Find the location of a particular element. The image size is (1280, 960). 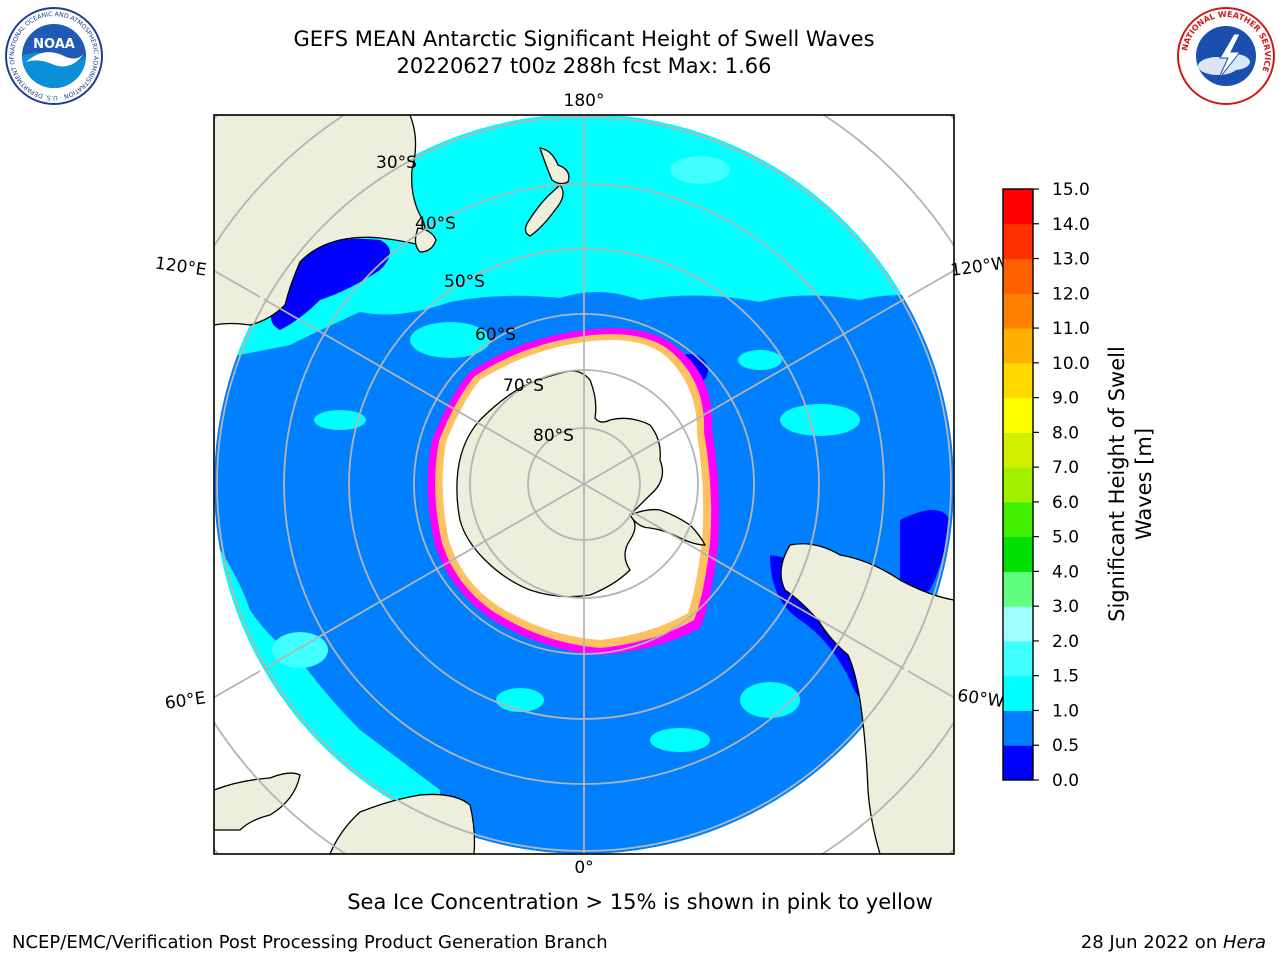

colorbar-tick-label: 1.5 is located at coordinates (1065, 677).